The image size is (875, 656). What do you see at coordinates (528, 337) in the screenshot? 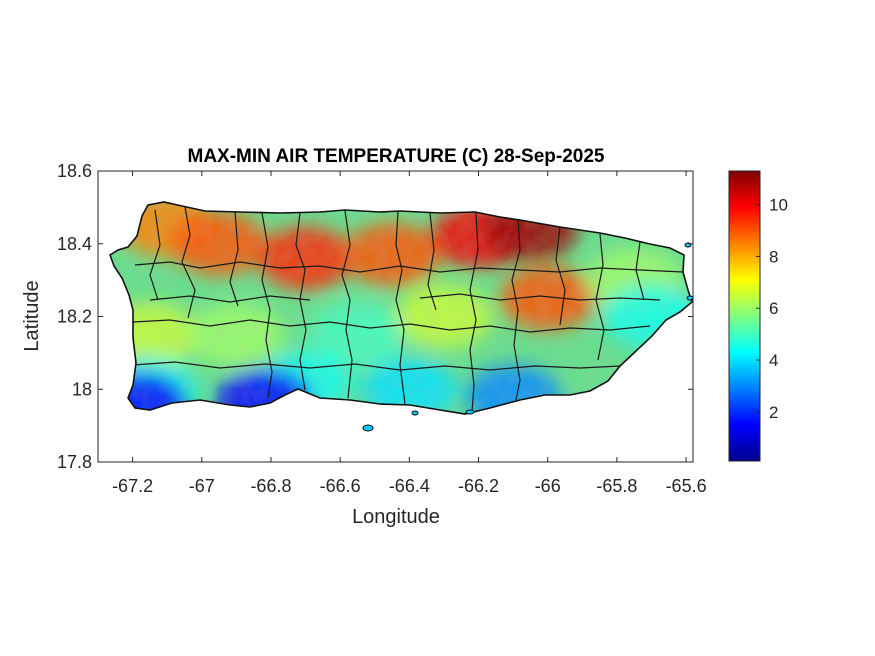
I see `small-islands` at bounding box center [528, 337].